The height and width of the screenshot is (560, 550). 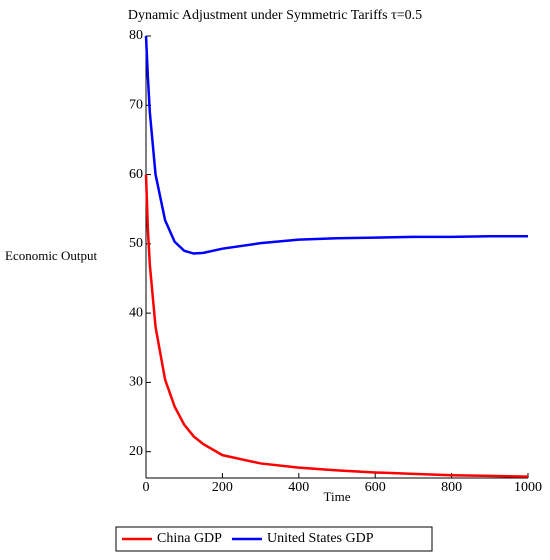 I want to click on y-tick-label: 80, so click(x=136, y=35).